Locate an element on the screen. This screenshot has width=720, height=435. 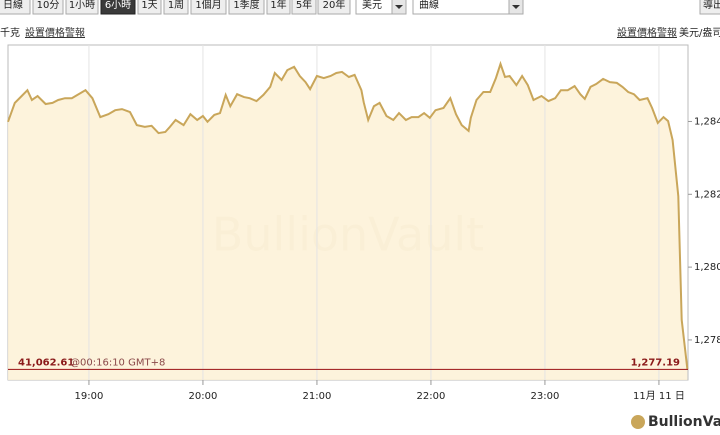
button-text: 1個月 is located at coordinates (208, 5).